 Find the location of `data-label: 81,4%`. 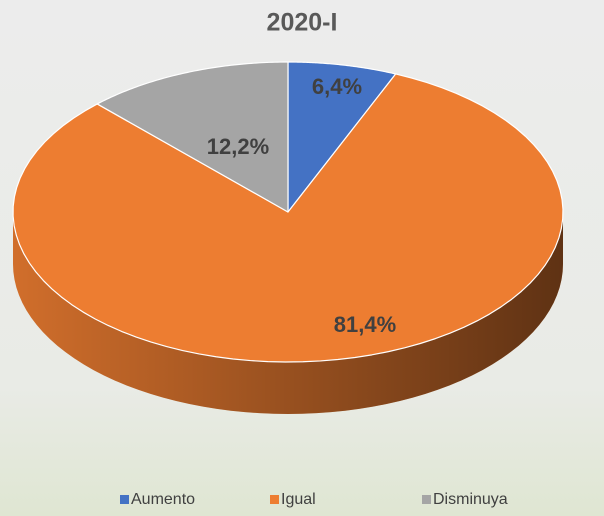

data-label: 81,4% is located at coordinates (365, 324).